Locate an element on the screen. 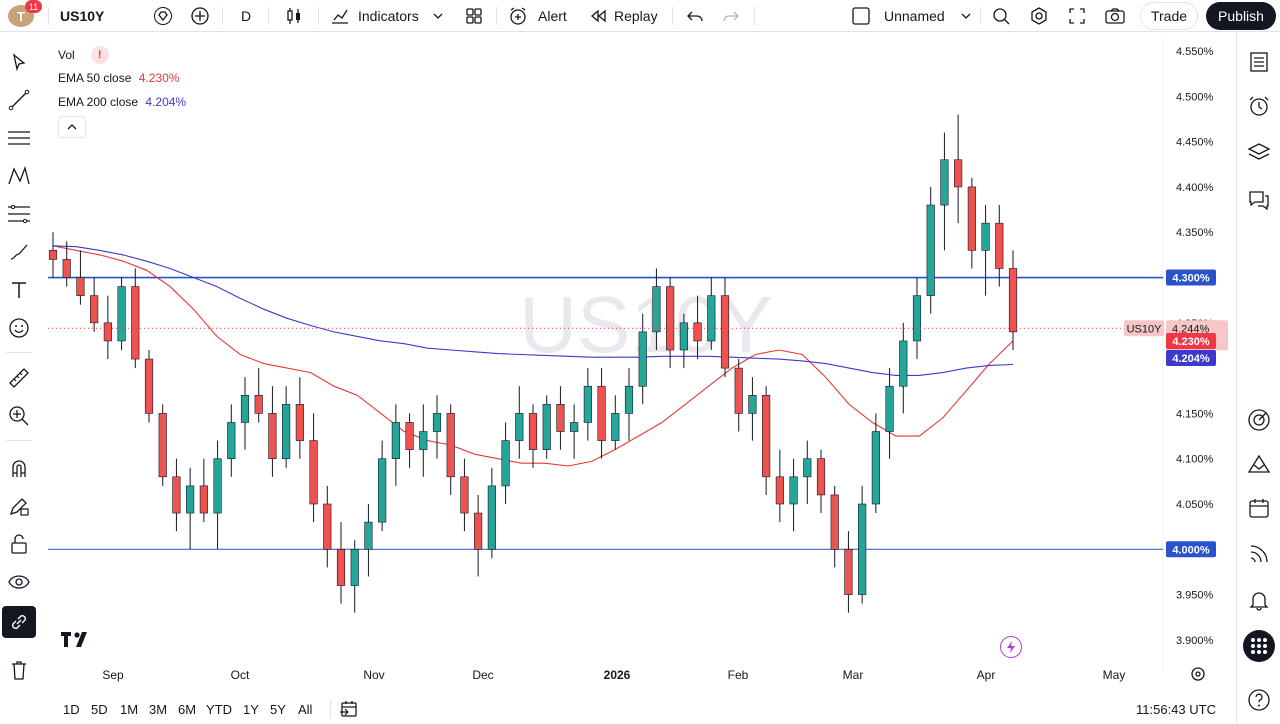  compare-symbol-button is located at coordinates (200, 16).